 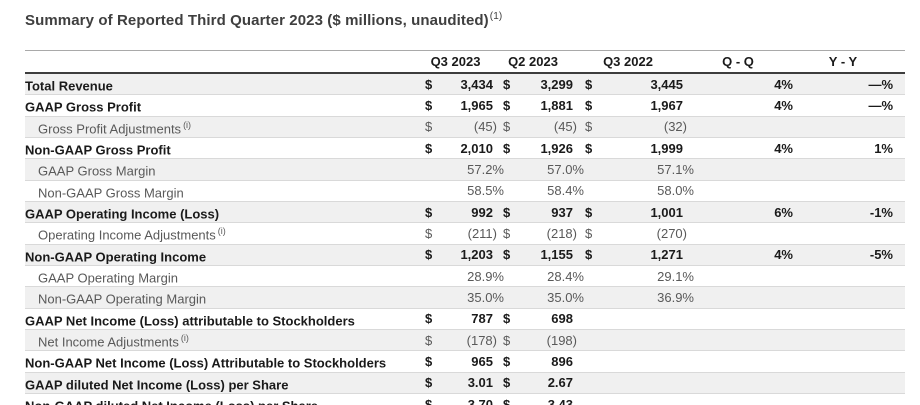 What do you see at coordinates (221, 62) in the screenshot?
I see `header-label-spacer` at bounding box center [221, 62].